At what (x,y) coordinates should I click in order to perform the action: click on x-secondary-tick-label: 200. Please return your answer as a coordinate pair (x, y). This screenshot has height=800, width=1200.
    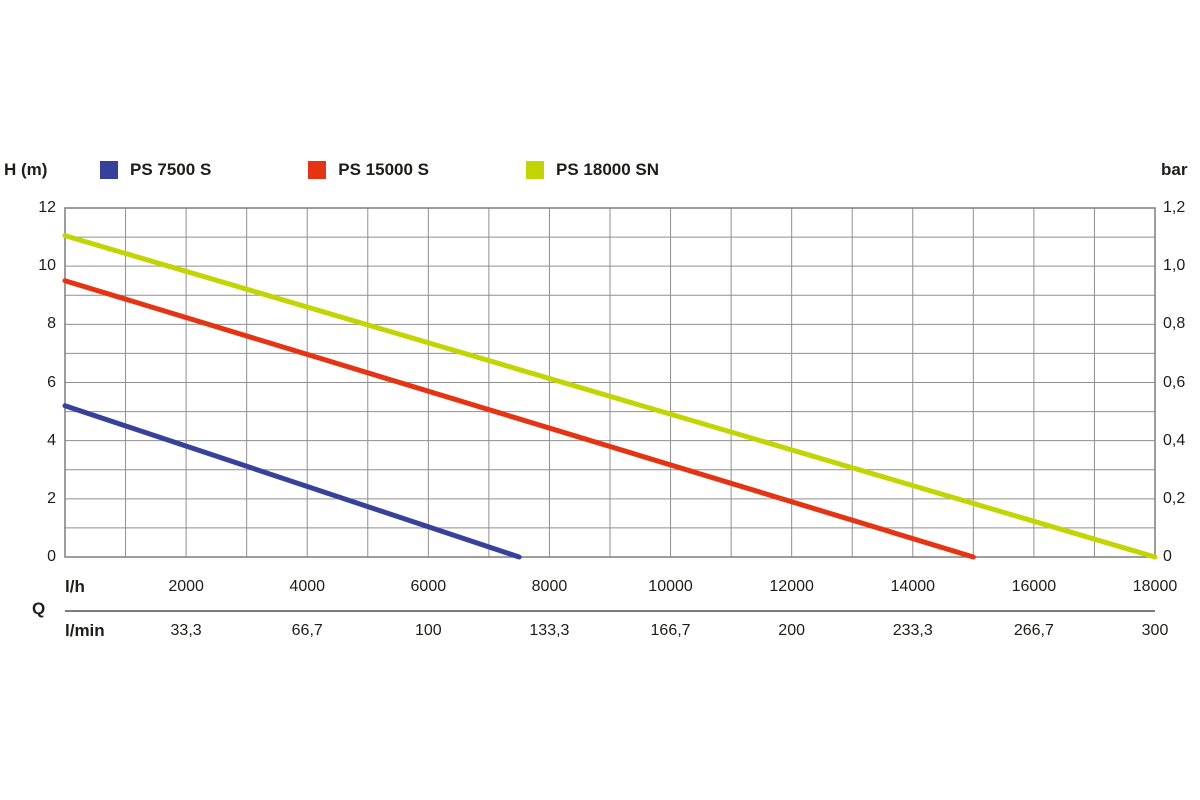
    Looking at the image, I should click on (791, 630).